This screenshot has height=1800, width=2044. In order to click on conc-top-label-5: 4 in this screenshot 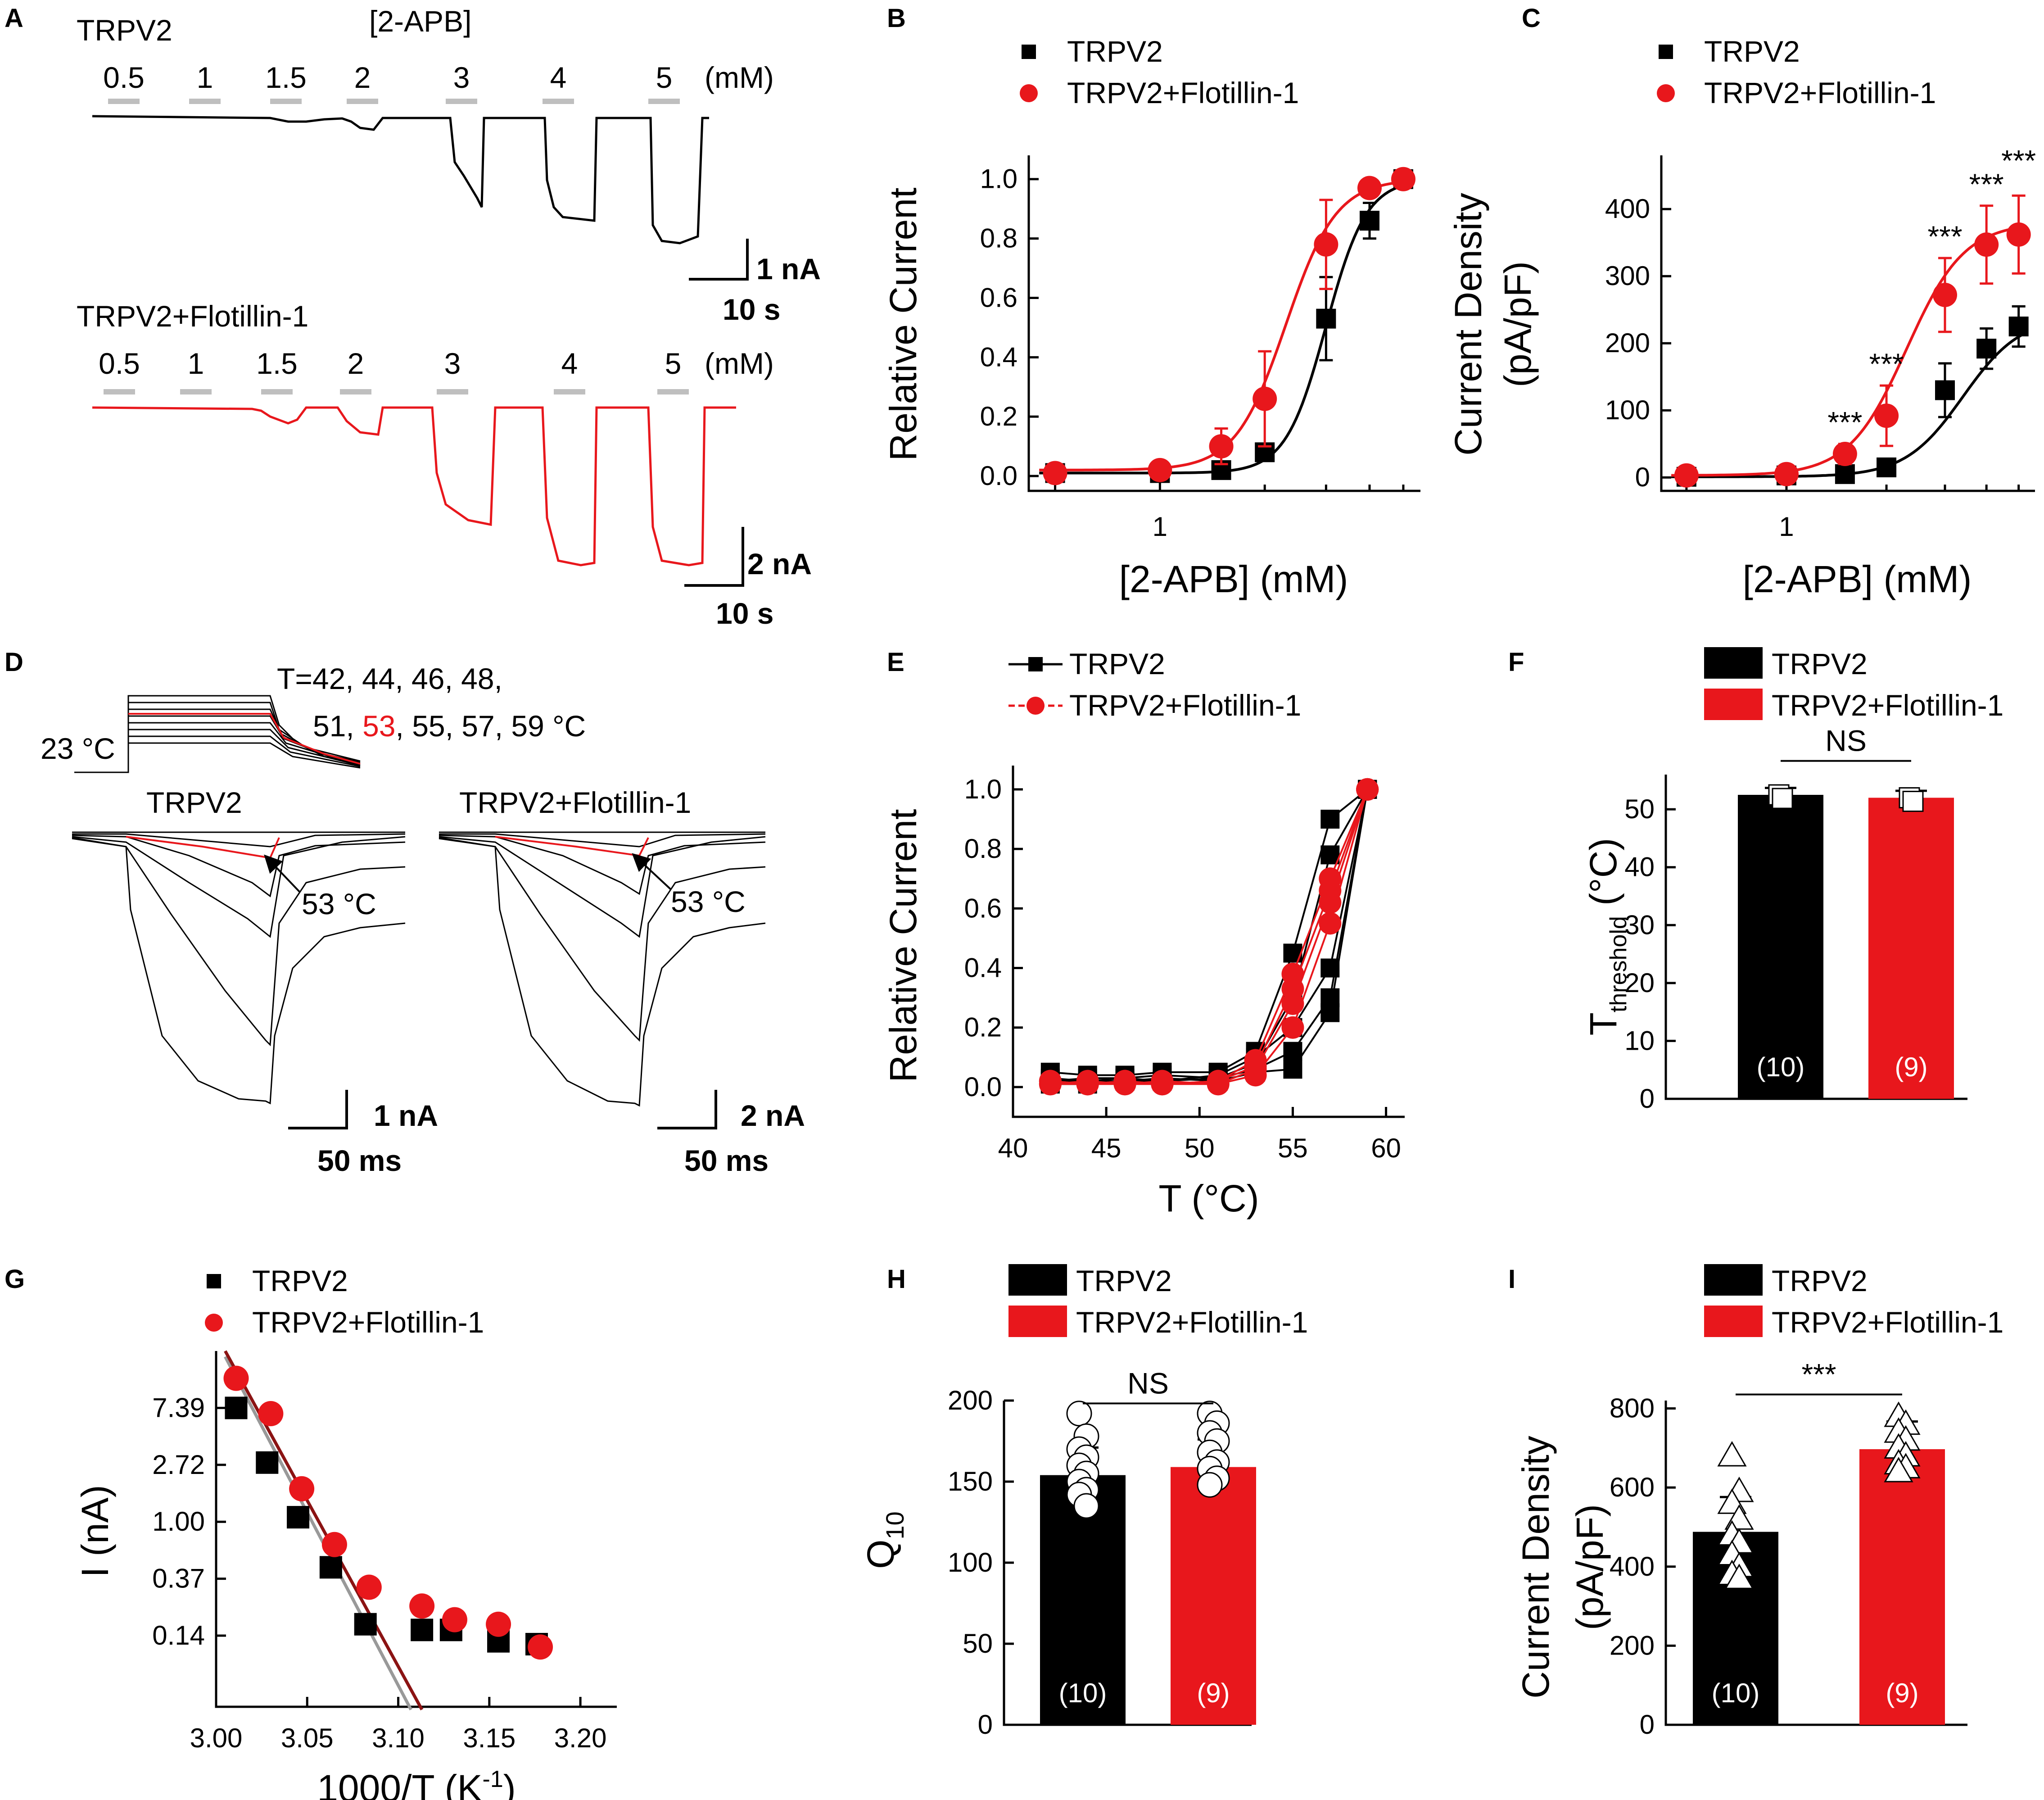, I will do `click(558, 77)`.